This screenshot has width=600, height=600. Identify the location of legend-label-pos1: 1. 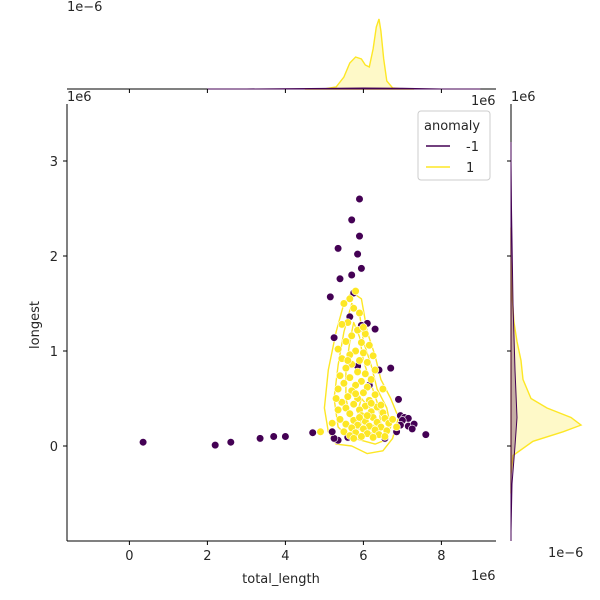
(470, 168).